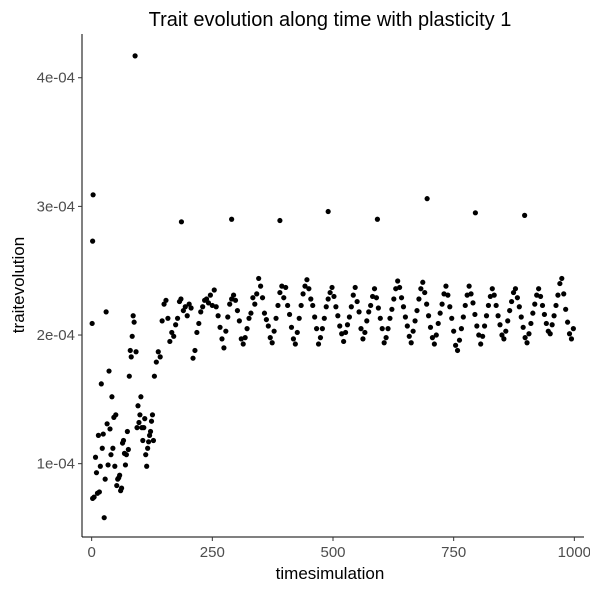 The image size is (590, 590). I want to click on x-tick-label: 250, so click(212, 552).